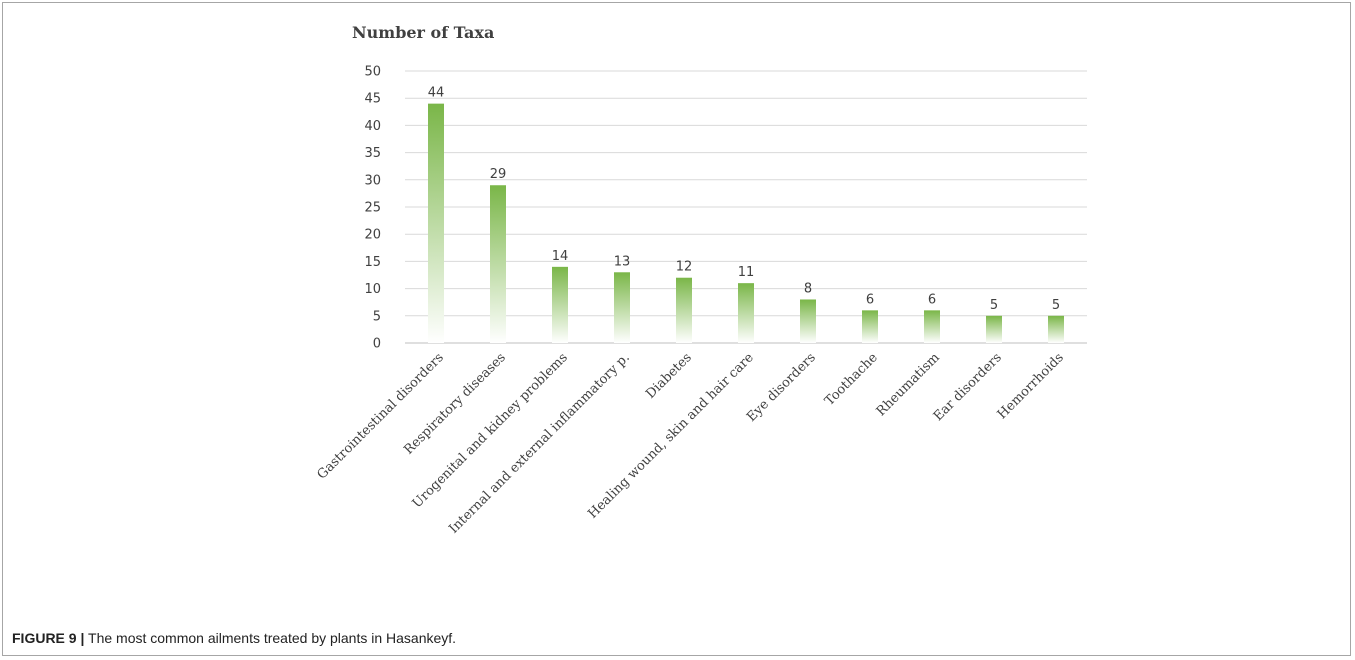 This screenshot has height=660, width=1355. I want to click on data-label: 13, so click(622, 261).